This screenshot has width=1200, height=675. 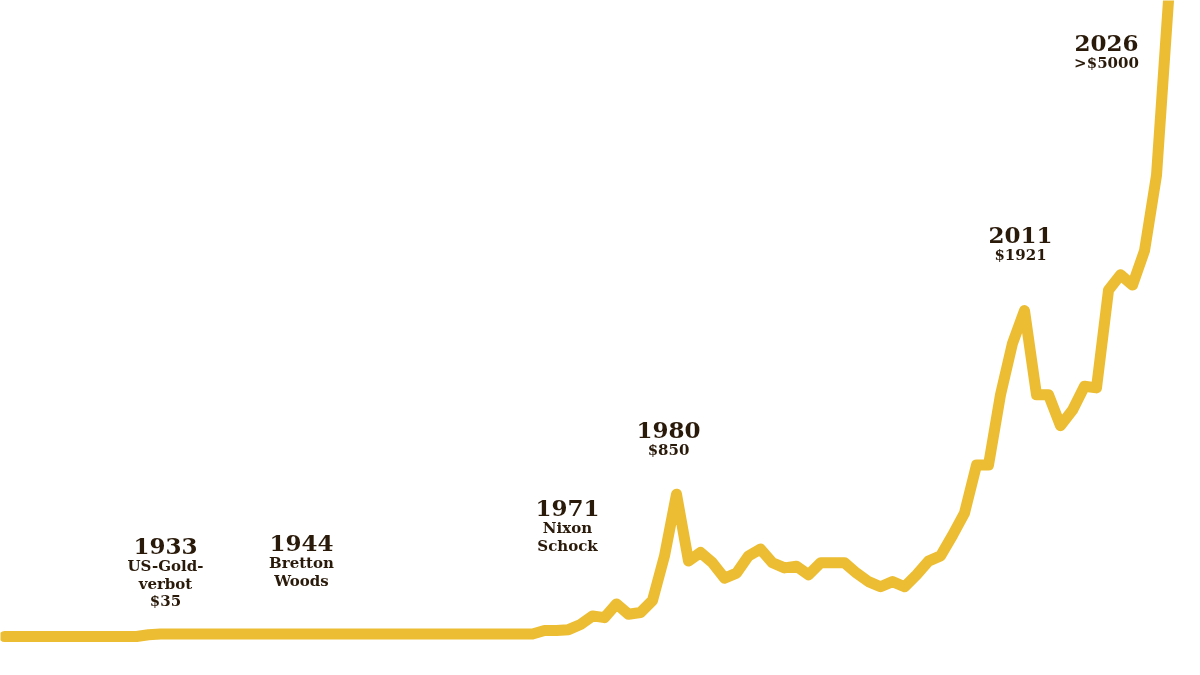 I want to click on annotation: 1971 Nixon Schock, so click(x=567, y=524).